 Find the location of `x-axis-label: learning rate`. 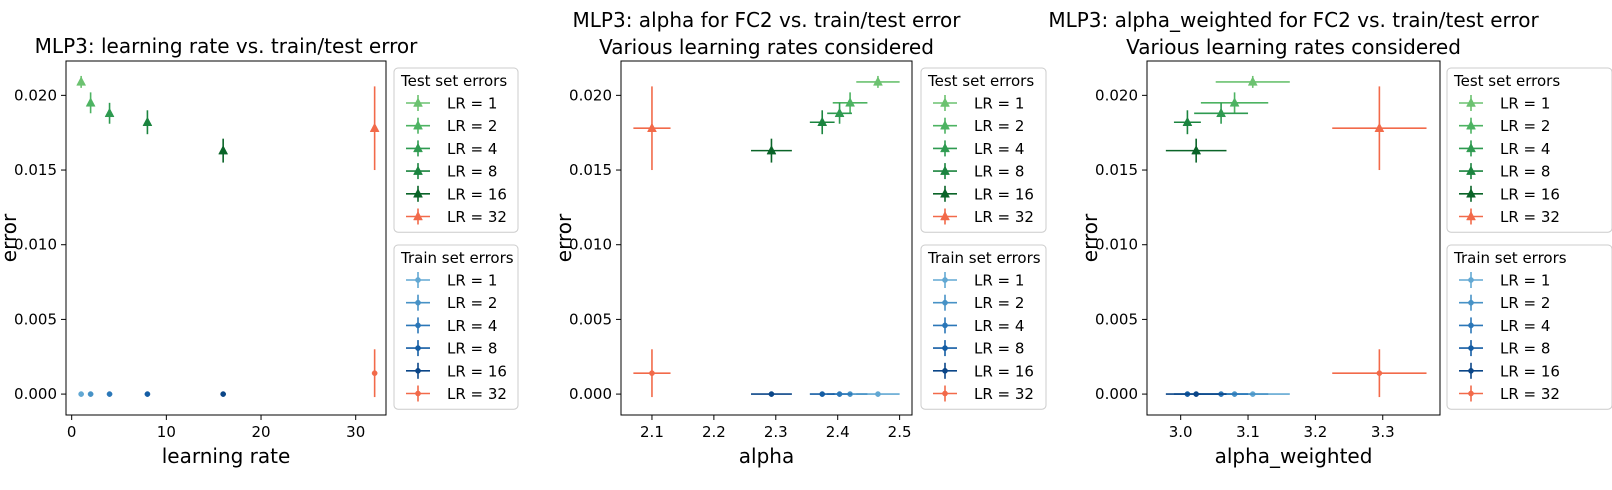

x-axis-label: learning rate is located at coordinates (226, 456).